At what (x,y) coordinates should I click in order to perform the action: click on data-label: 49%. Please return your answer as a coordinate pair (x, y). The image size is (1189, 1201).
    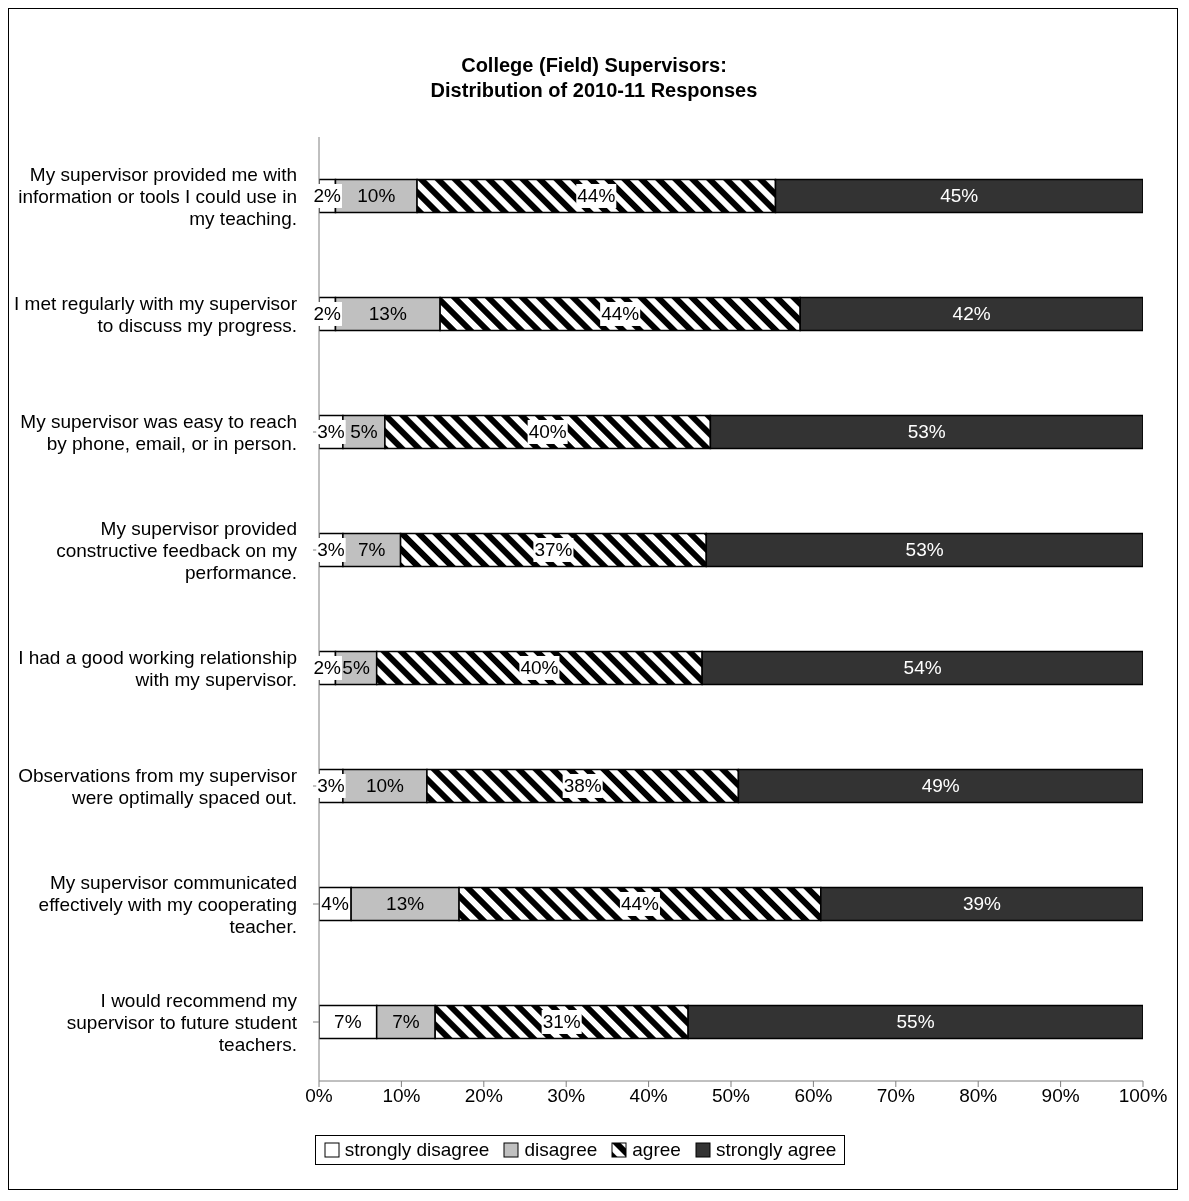
    Looking at the image, I should click on (940, 786).